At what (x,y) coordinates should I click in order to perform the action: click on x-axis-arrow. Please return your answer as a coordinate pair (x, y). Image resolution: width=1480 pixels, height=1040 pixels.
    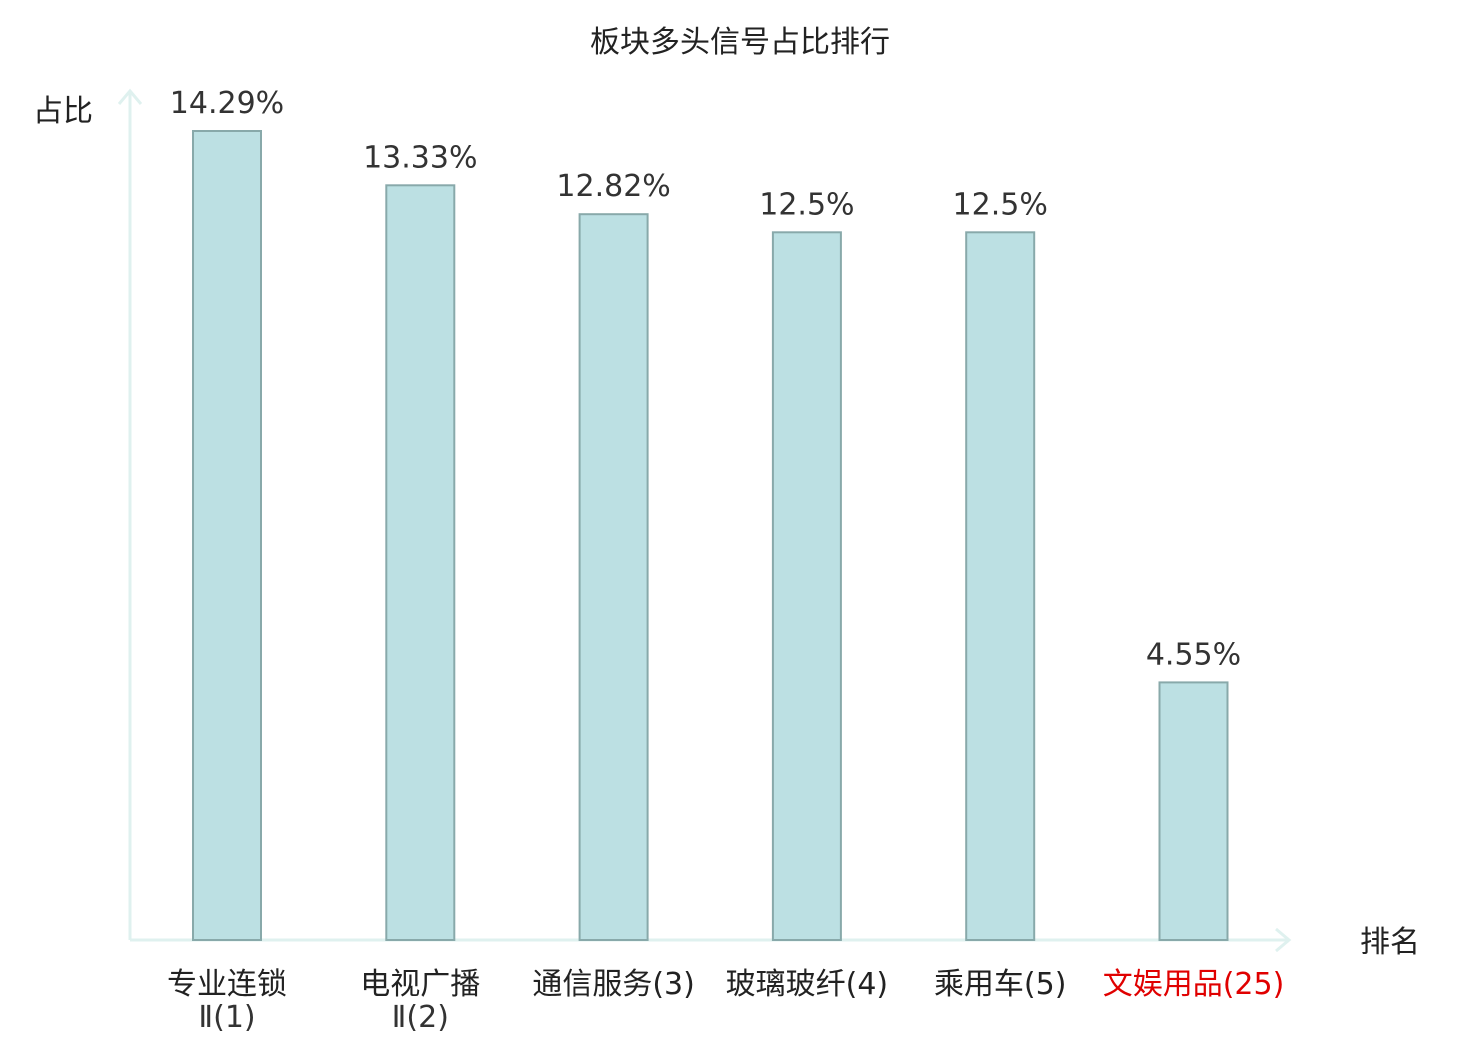
    Looking at the image, I should click on (1283, 940).